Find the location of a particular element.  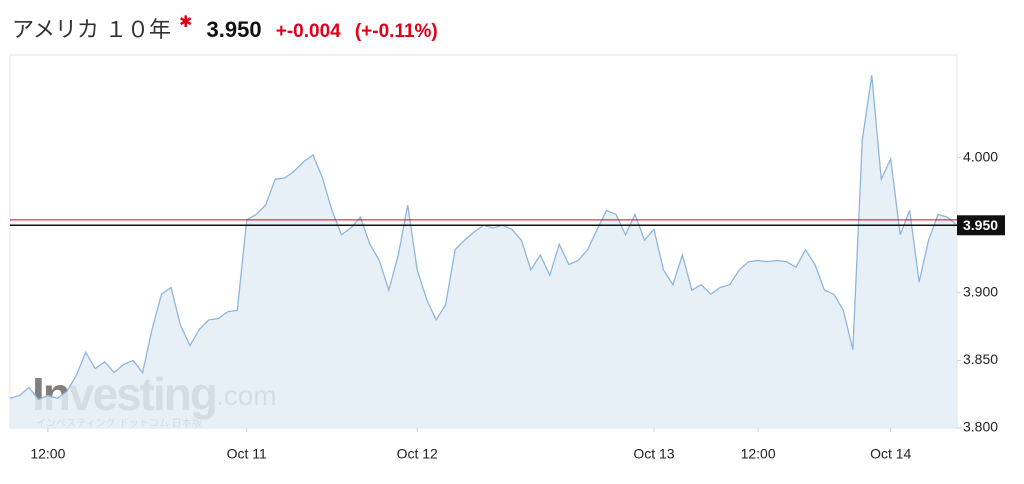

last-price-label: 3.950 is located at coordinates (980, 225).